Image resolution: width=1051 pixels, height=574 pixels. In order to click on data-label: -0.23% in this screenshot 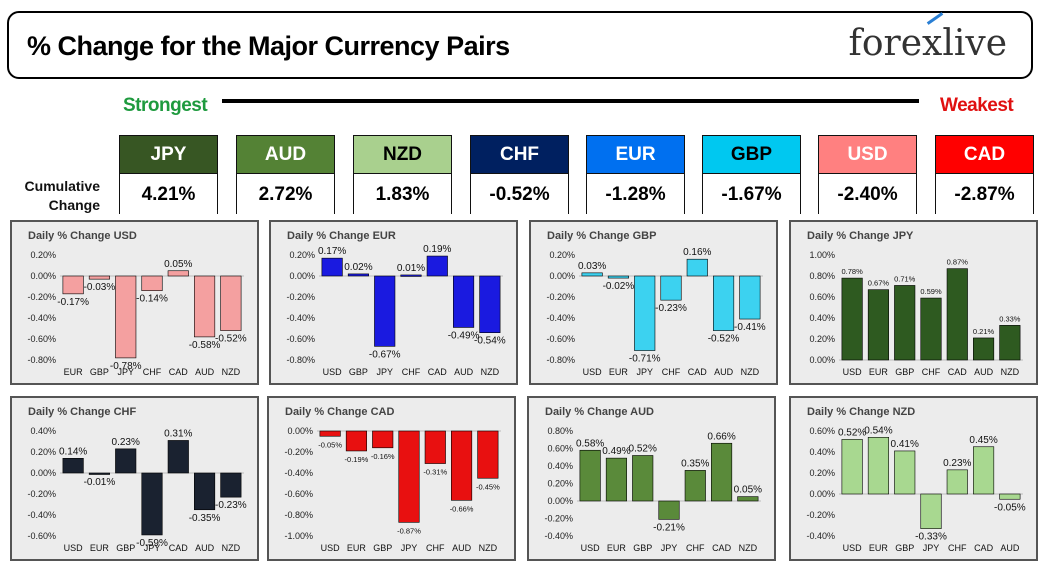, I will do `click(231, 505)`.